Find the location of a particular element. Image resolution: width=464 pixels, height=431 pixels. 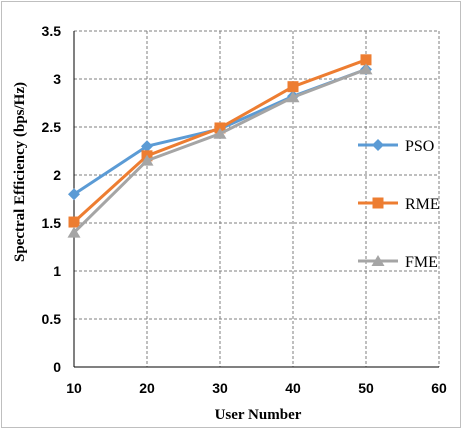

y-tick-label: 0 is located at coordinates (57, 367).